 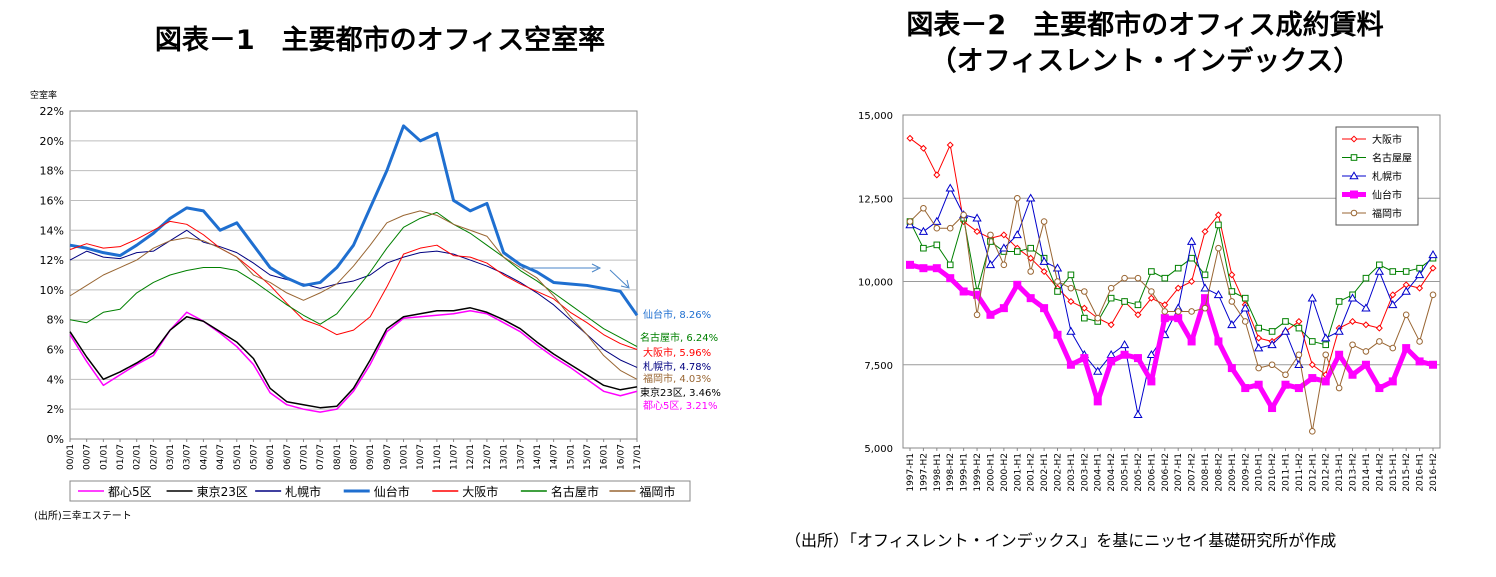 I want to click on chart1-x-tick-label: 10/07, so click(x=421, y=457).